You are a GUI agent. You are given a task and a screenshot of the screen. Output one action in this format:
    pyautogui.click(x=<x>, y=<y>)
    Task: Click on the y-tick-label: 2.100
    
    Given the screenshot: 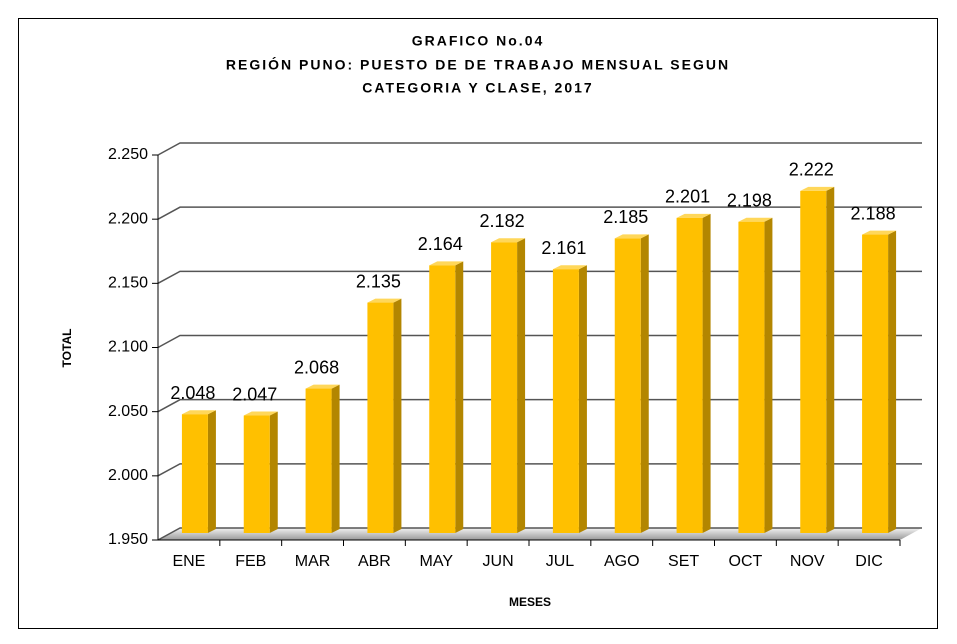 What is the action you would take?
    pyautogui.click(x=128, y=347)
    